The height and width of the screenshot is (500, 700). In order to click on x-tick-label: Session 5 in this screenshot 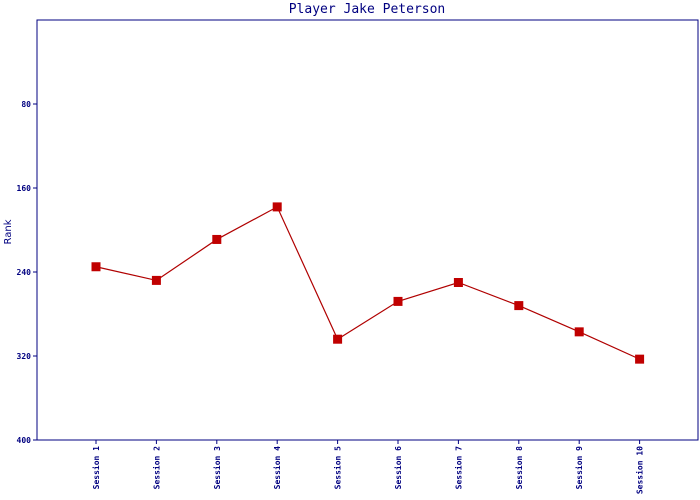, I will do `click(338, 468)`.